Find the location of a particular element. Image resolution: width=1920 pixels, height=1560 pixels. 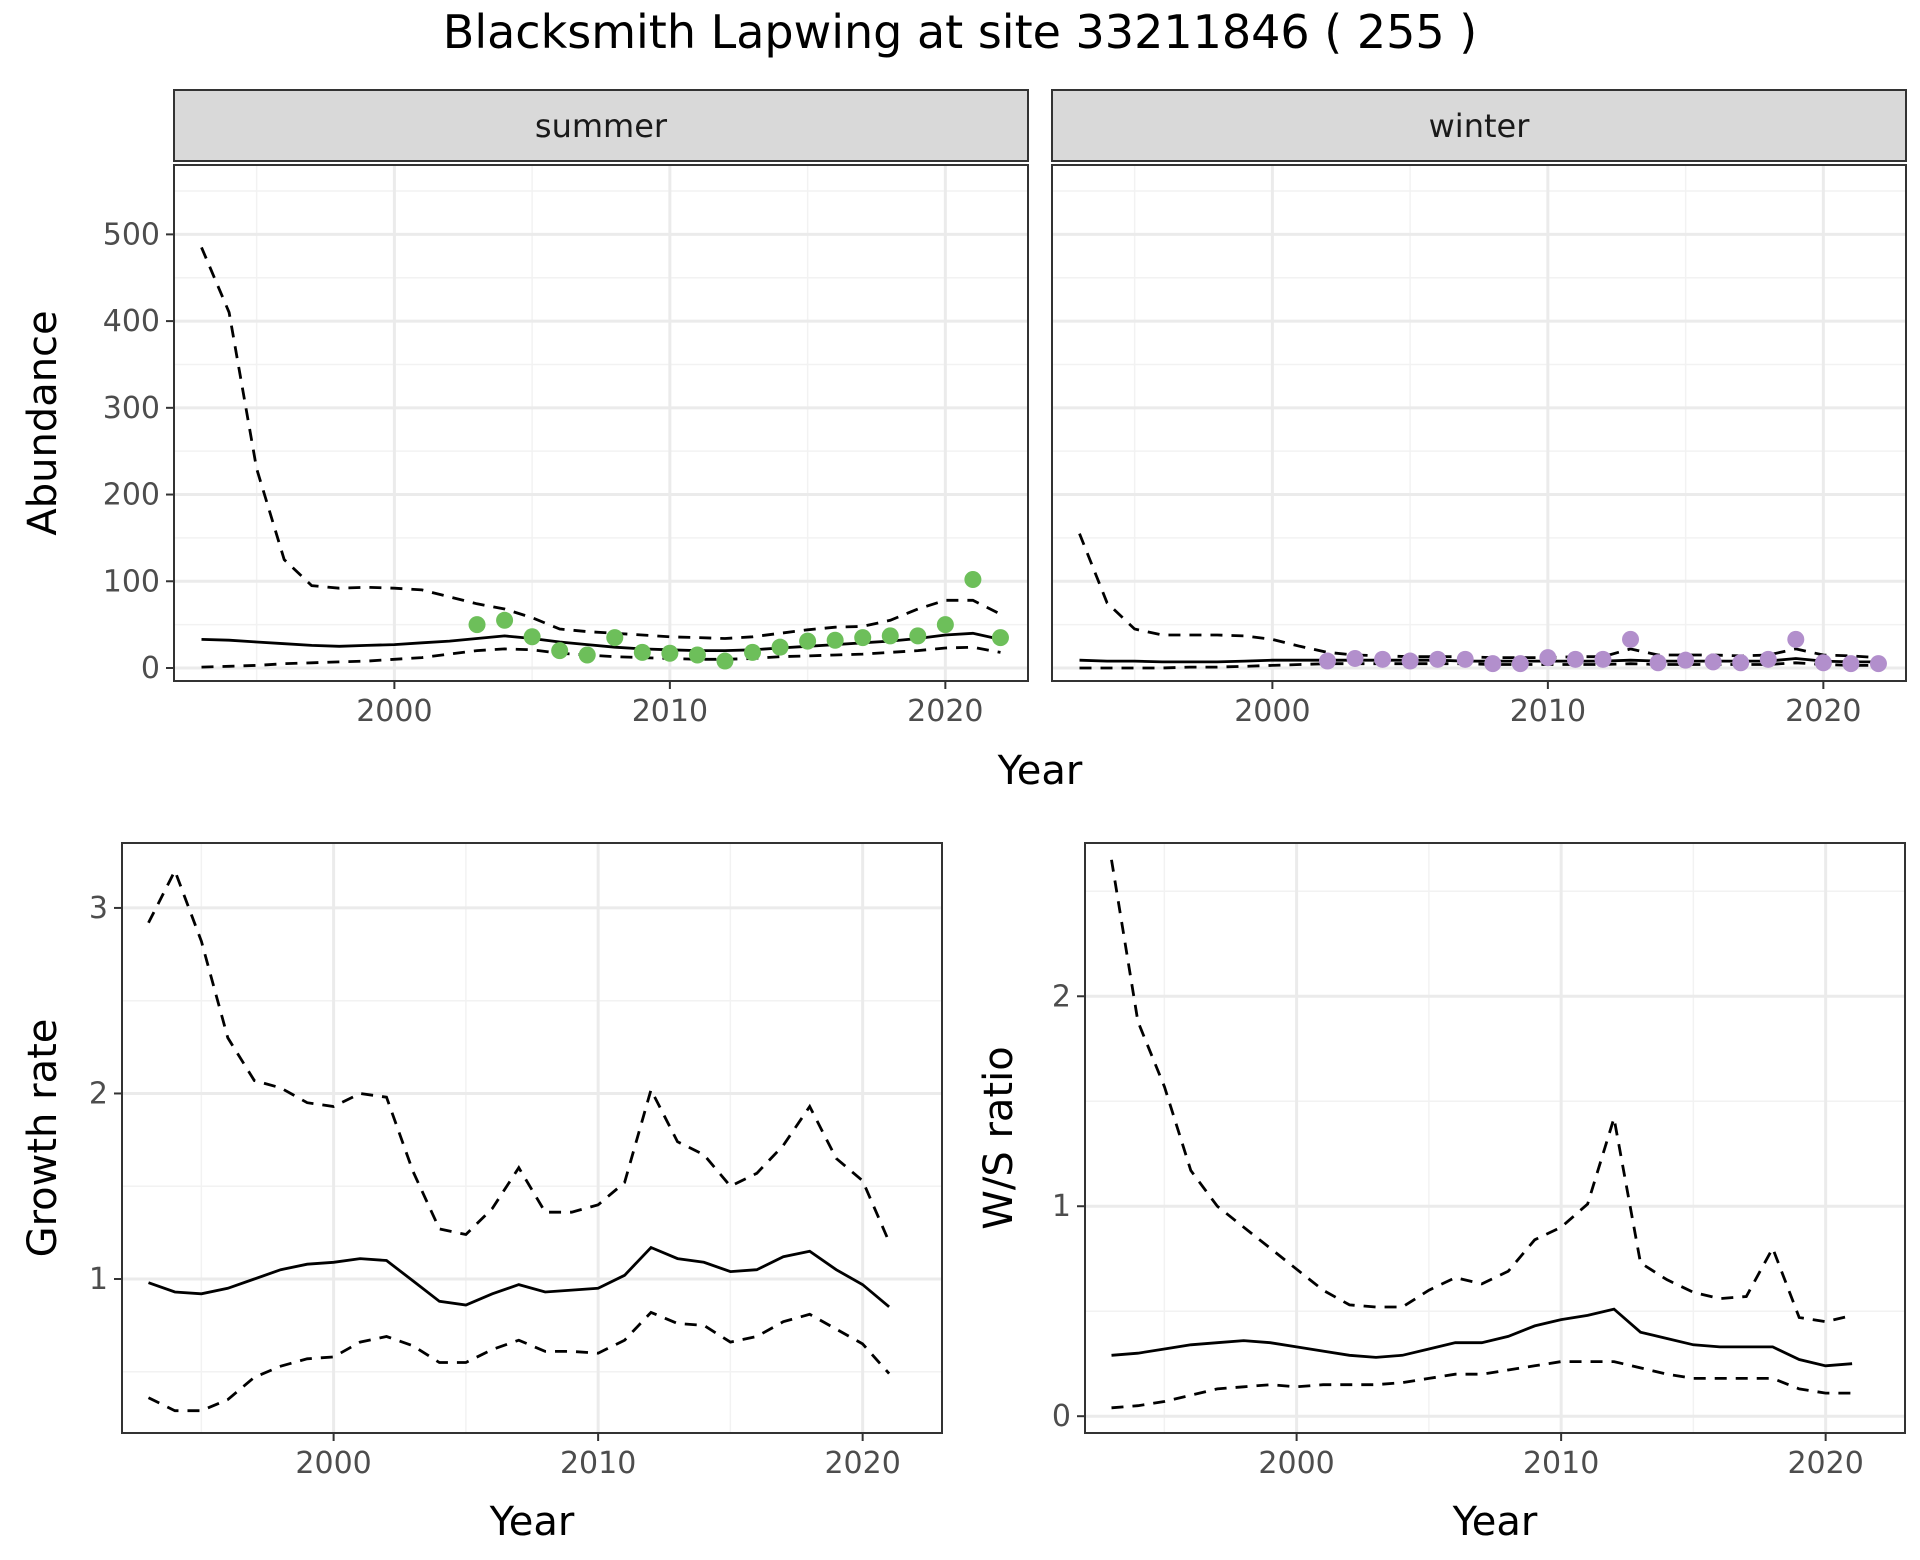

facet-strip-label: summer is located at coordinates (601, 126).